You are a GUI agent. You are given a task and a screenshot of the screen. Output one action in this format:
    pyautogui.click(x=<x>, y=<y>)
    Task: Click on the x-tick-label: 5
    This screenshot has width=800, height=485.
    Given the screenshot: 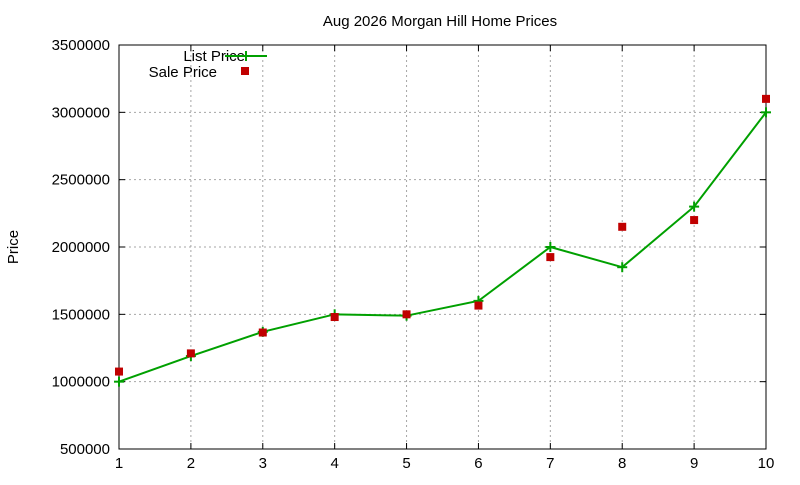 What is the action you would take?
    pyautogui.click(x=406, y=463)
    